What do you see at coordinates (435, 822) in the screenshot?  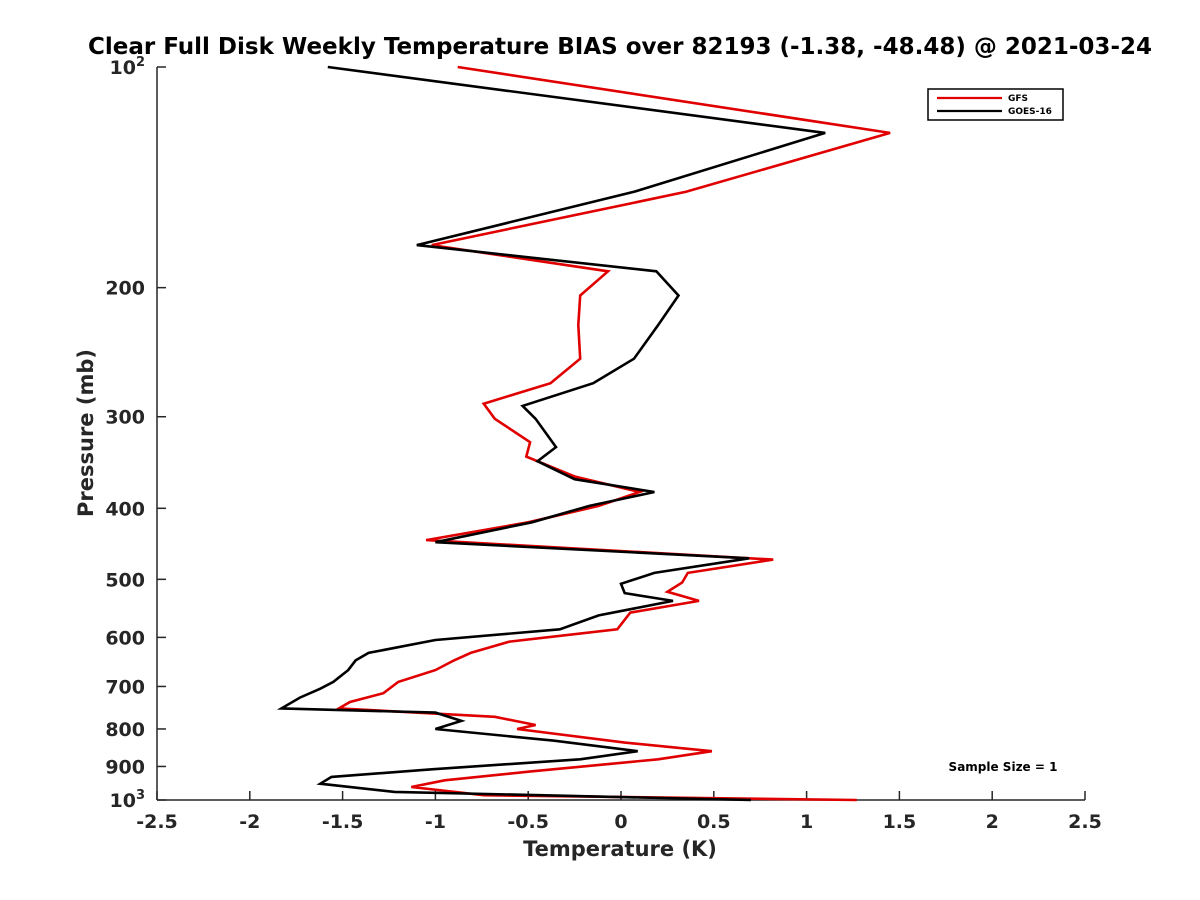 I see `x-tick-label: -1` at bounding box center [435, 822].